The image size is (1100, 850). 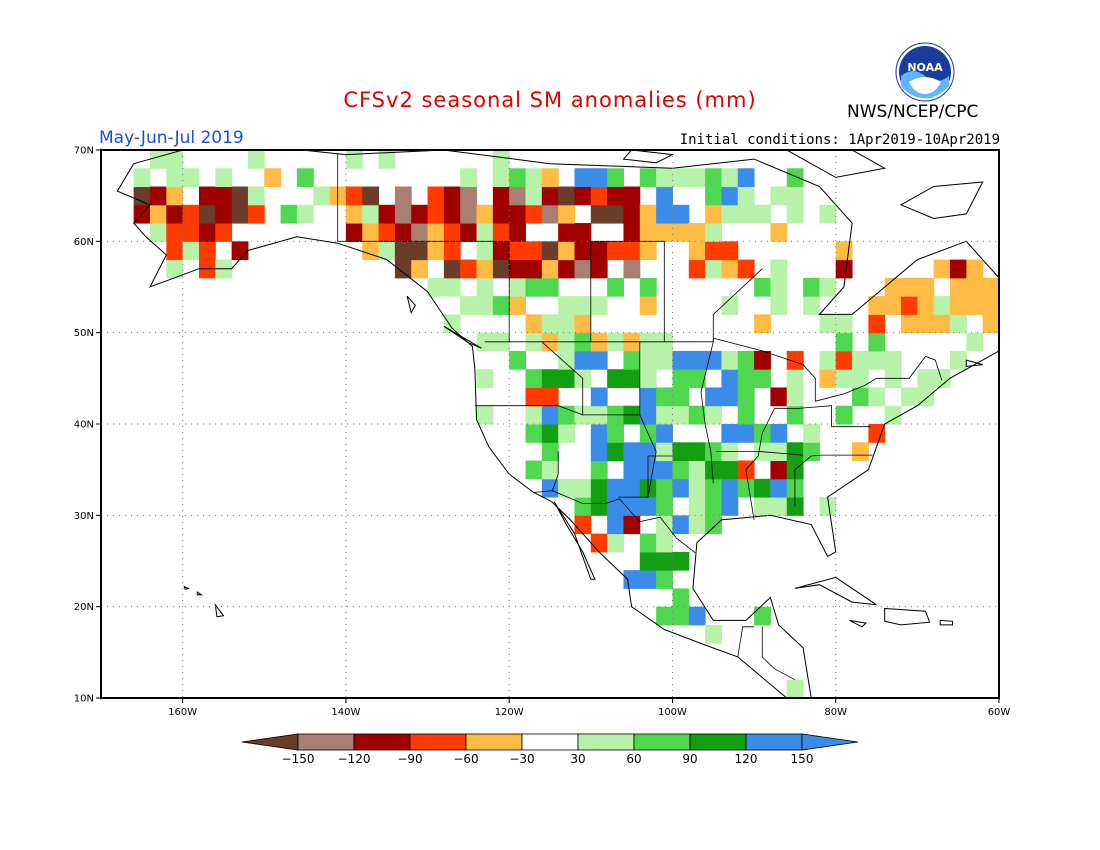 I want to click on lat-label: 10N, so click(x=84, y=699).